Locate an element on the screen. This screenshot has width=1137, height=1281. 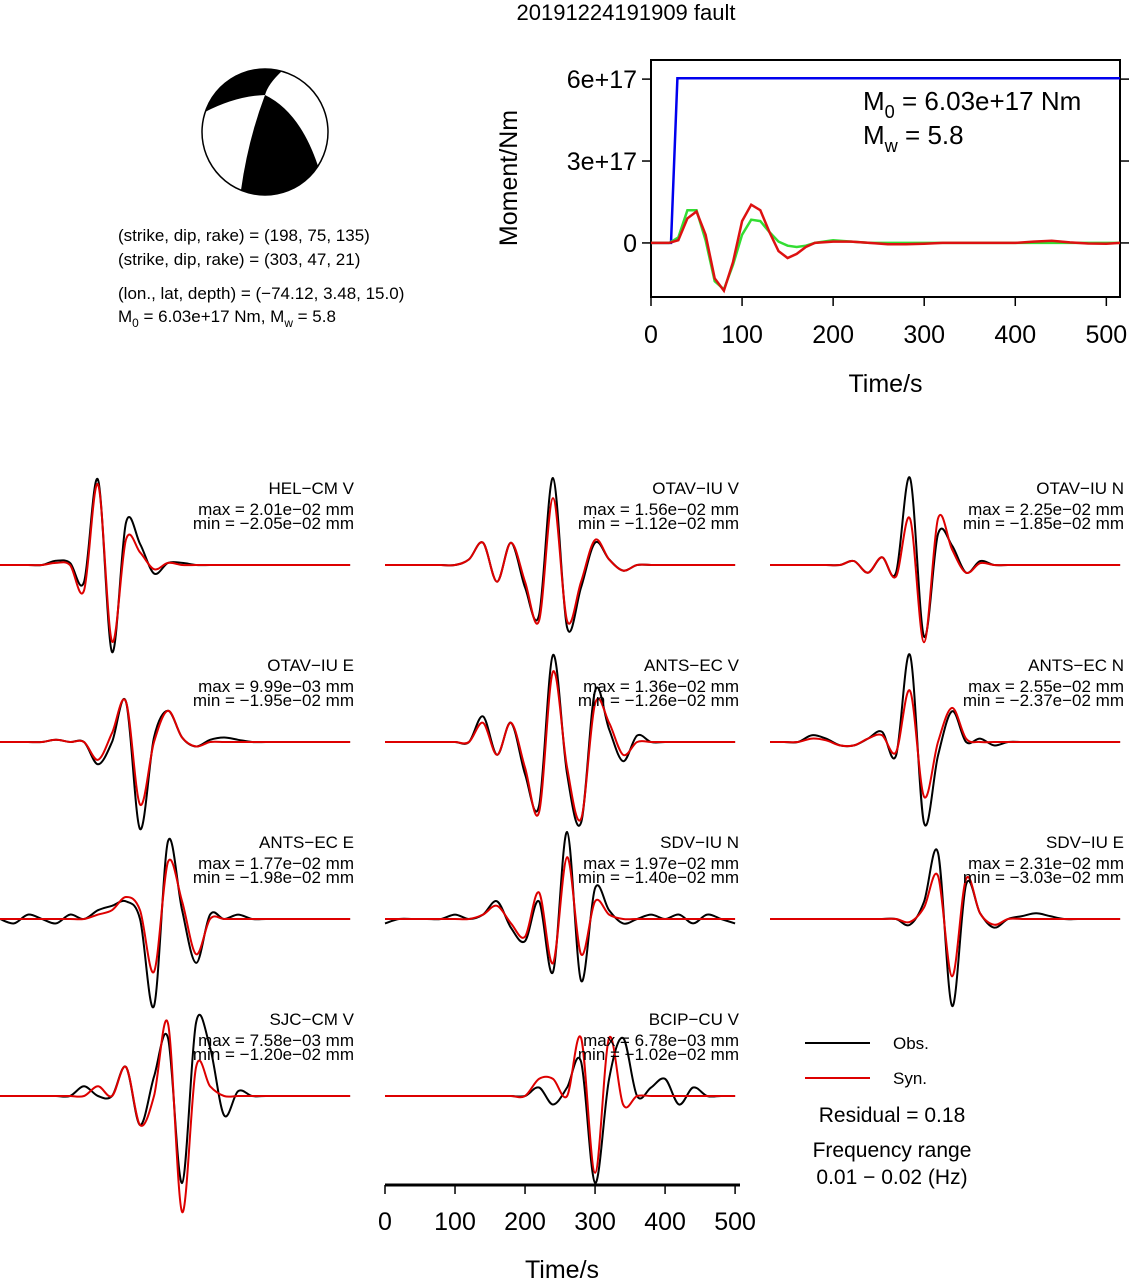
min-label: min = −1.98e−02 mm is located at coordinates (273, 877).